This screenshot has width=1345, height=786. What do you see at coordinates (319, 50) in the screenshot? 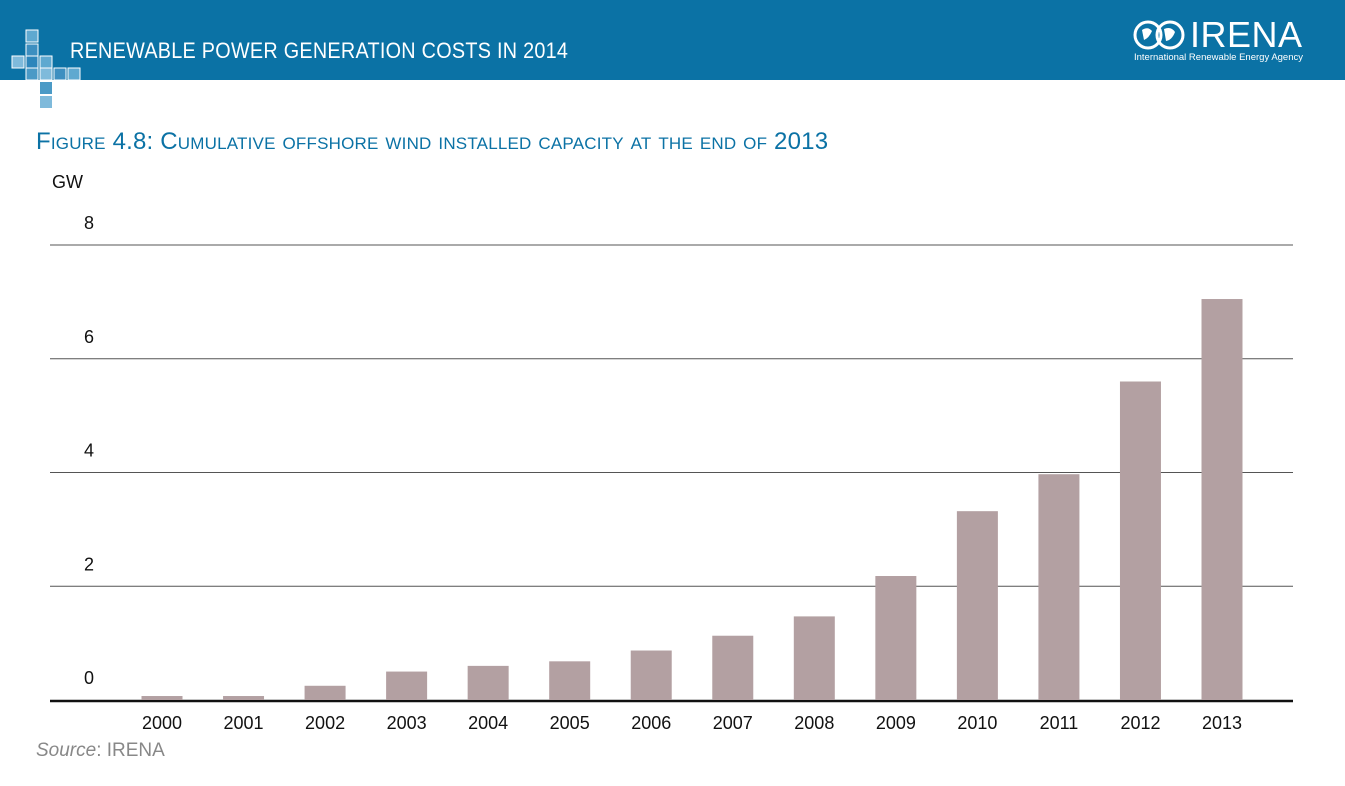
I see `header-title: RENEWABLE POWER GENERATION COSTS IN 2014` at bounding box center [319, 50].